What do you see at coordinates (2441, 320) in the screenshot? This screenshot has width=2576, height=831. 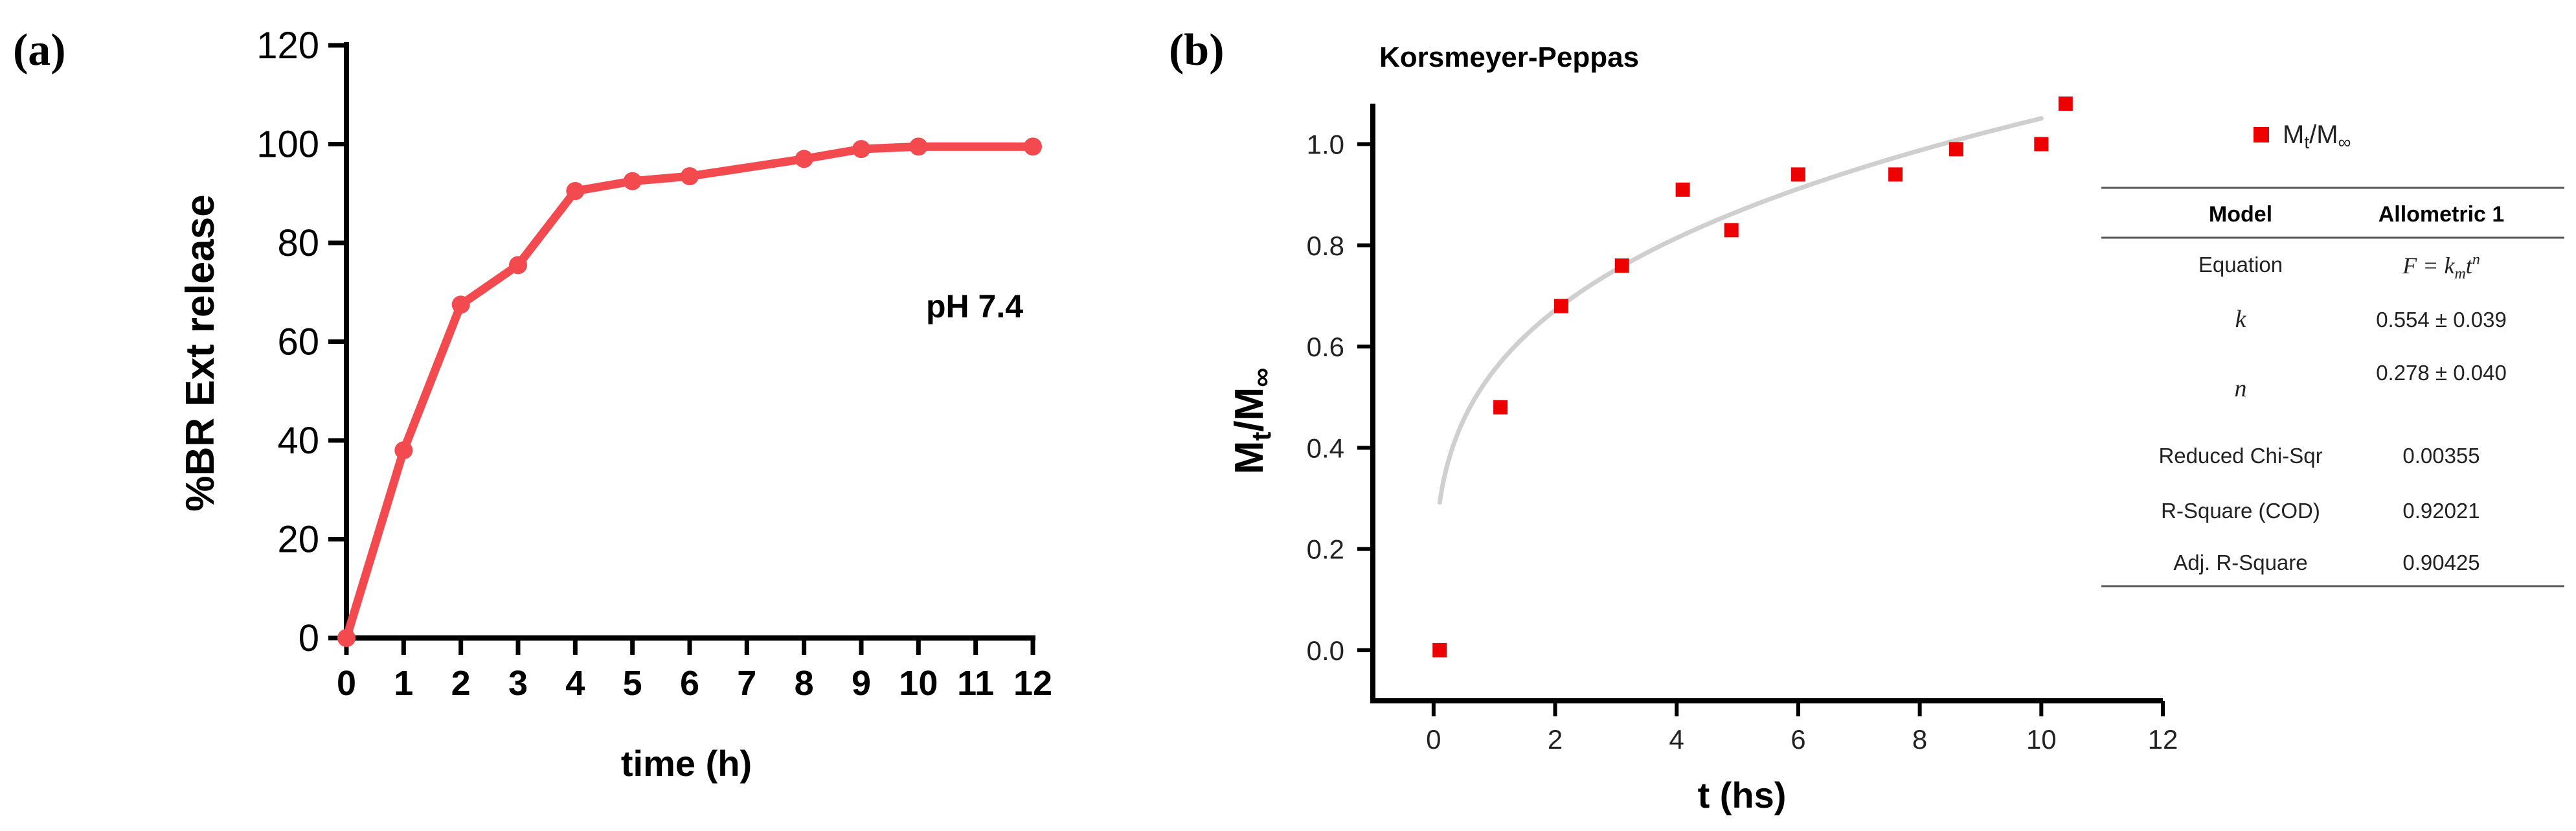 I see `row-k-value: 0.554 ± 0.039` at bounding box center [2441, 320].